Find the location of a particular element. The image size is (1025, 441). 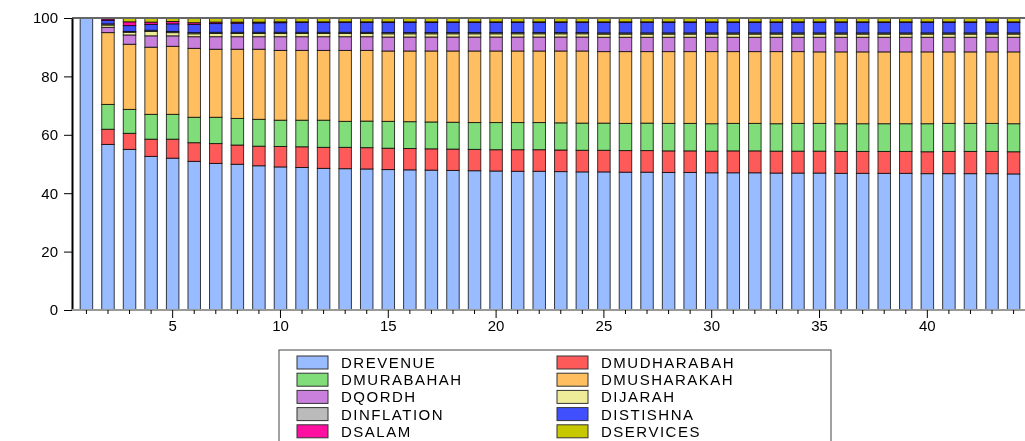

x-tick-label: 20 is located at coordinates (496, 325).